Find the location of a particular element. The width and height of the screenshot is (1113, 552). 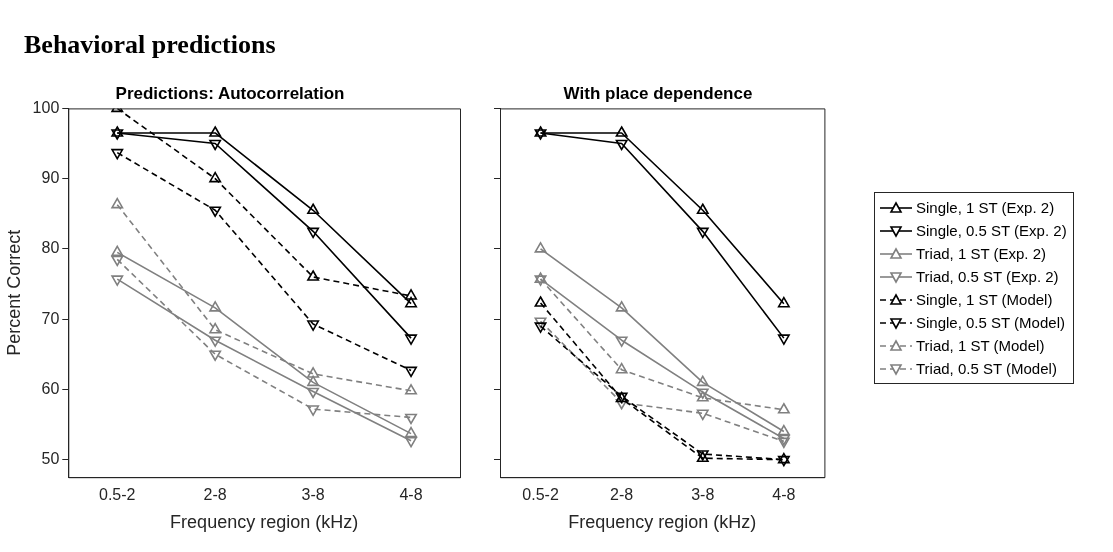

y-tick-label: 100 is located at coordinates (46, 107).